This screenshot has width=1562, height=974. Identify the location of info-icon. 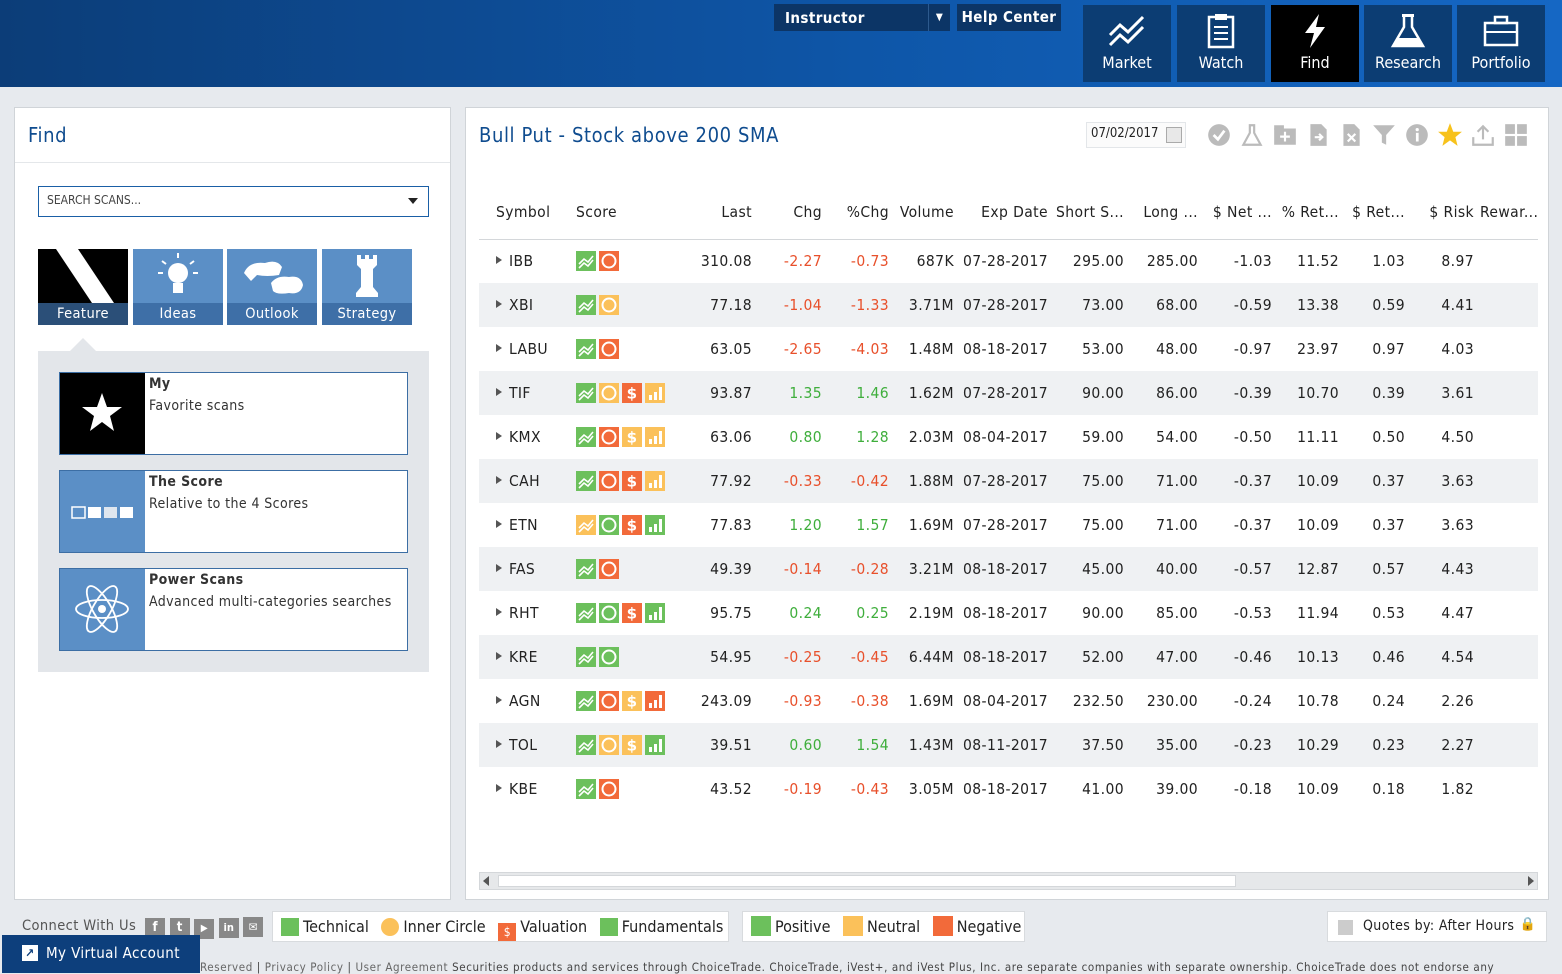
(1417, 135).